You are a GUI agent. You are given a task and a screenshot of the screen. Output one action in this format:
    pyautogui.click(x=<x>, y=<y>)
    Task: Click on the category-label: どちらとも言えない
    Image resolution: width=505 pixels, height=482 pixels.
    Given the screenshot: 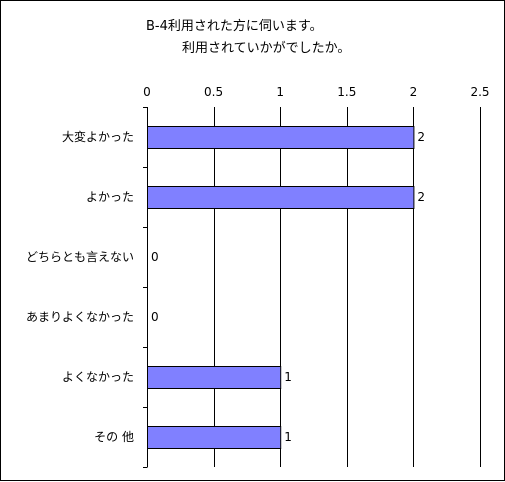 What is the action you would take?
    pyautogui.click(x=80, y=257)
    